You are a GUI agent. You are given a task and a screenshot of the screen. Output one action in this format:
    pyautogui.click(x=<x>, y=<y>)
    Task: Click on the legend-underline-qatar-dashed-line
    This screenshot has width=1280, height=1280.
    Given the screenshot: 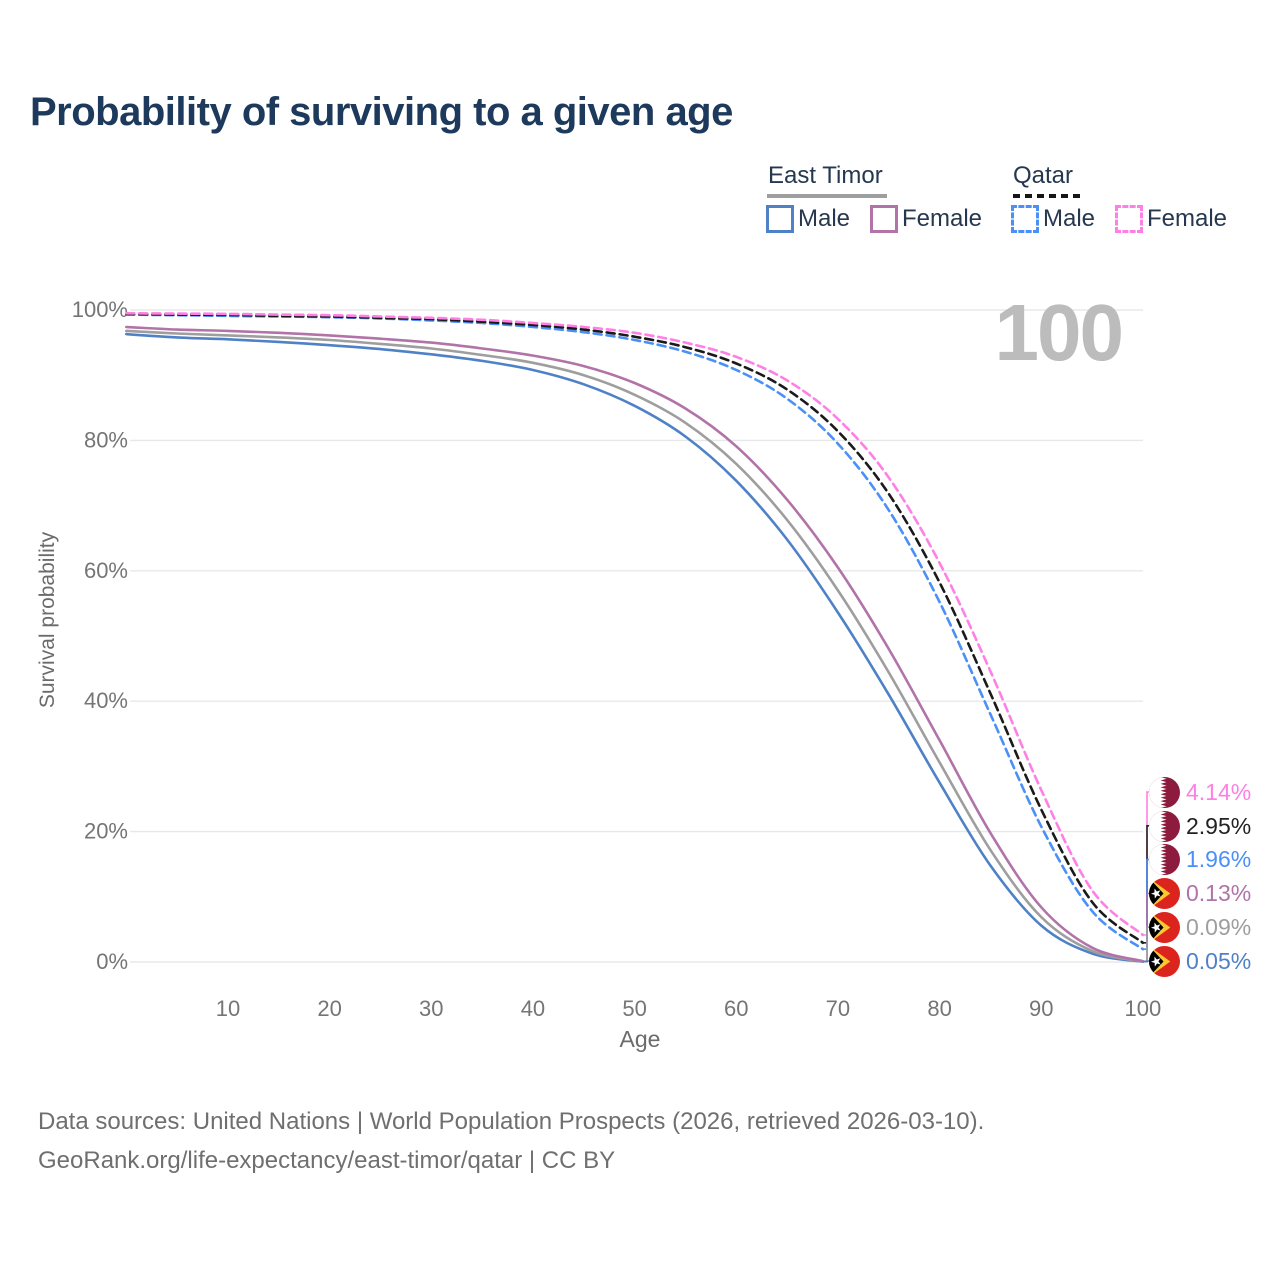 What is the action you would take?
    pyautogui.click(x=1047, y=196)
    